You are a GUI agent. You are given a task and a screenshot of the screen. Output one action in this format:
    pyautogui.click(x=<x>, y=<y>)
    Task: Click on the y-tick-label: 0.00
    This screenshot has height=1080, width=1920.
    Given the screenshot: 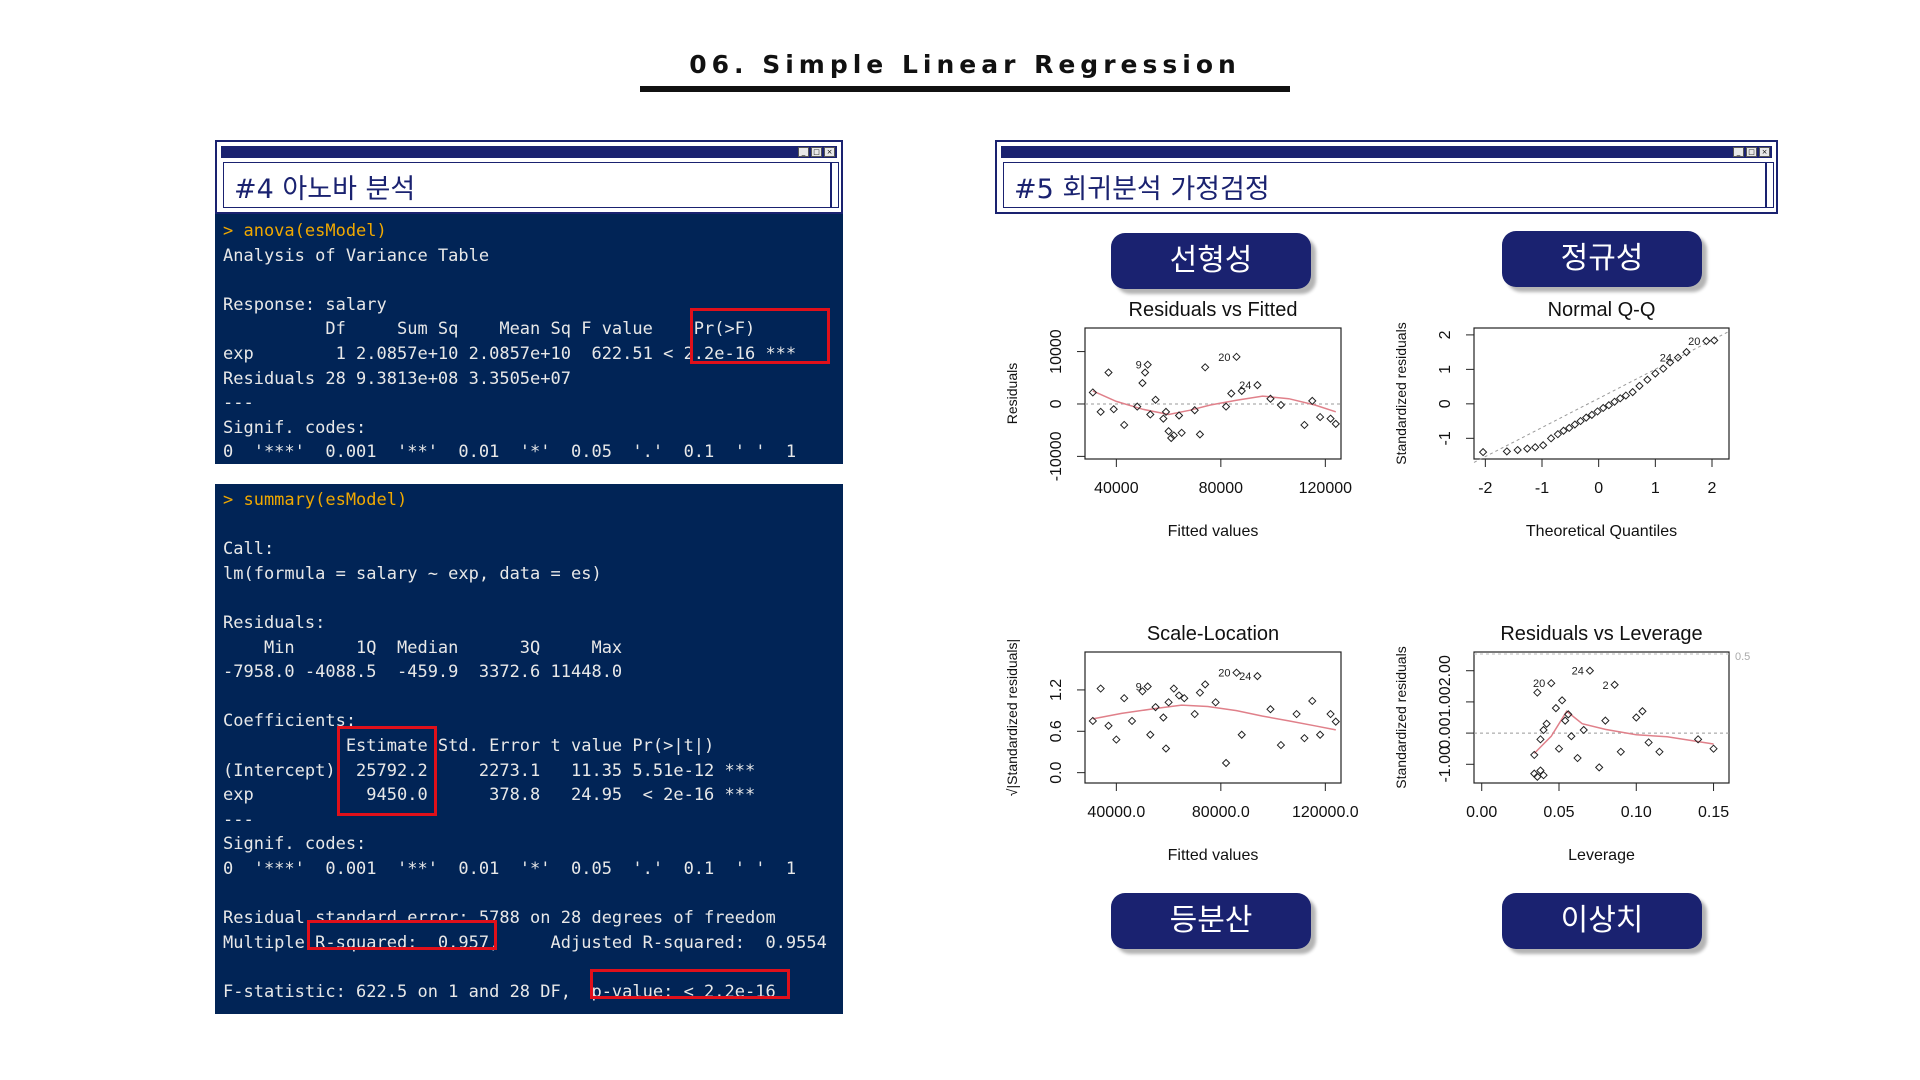 What is the action you would take?
    pyautogui.click(x=1445, y=732)
    